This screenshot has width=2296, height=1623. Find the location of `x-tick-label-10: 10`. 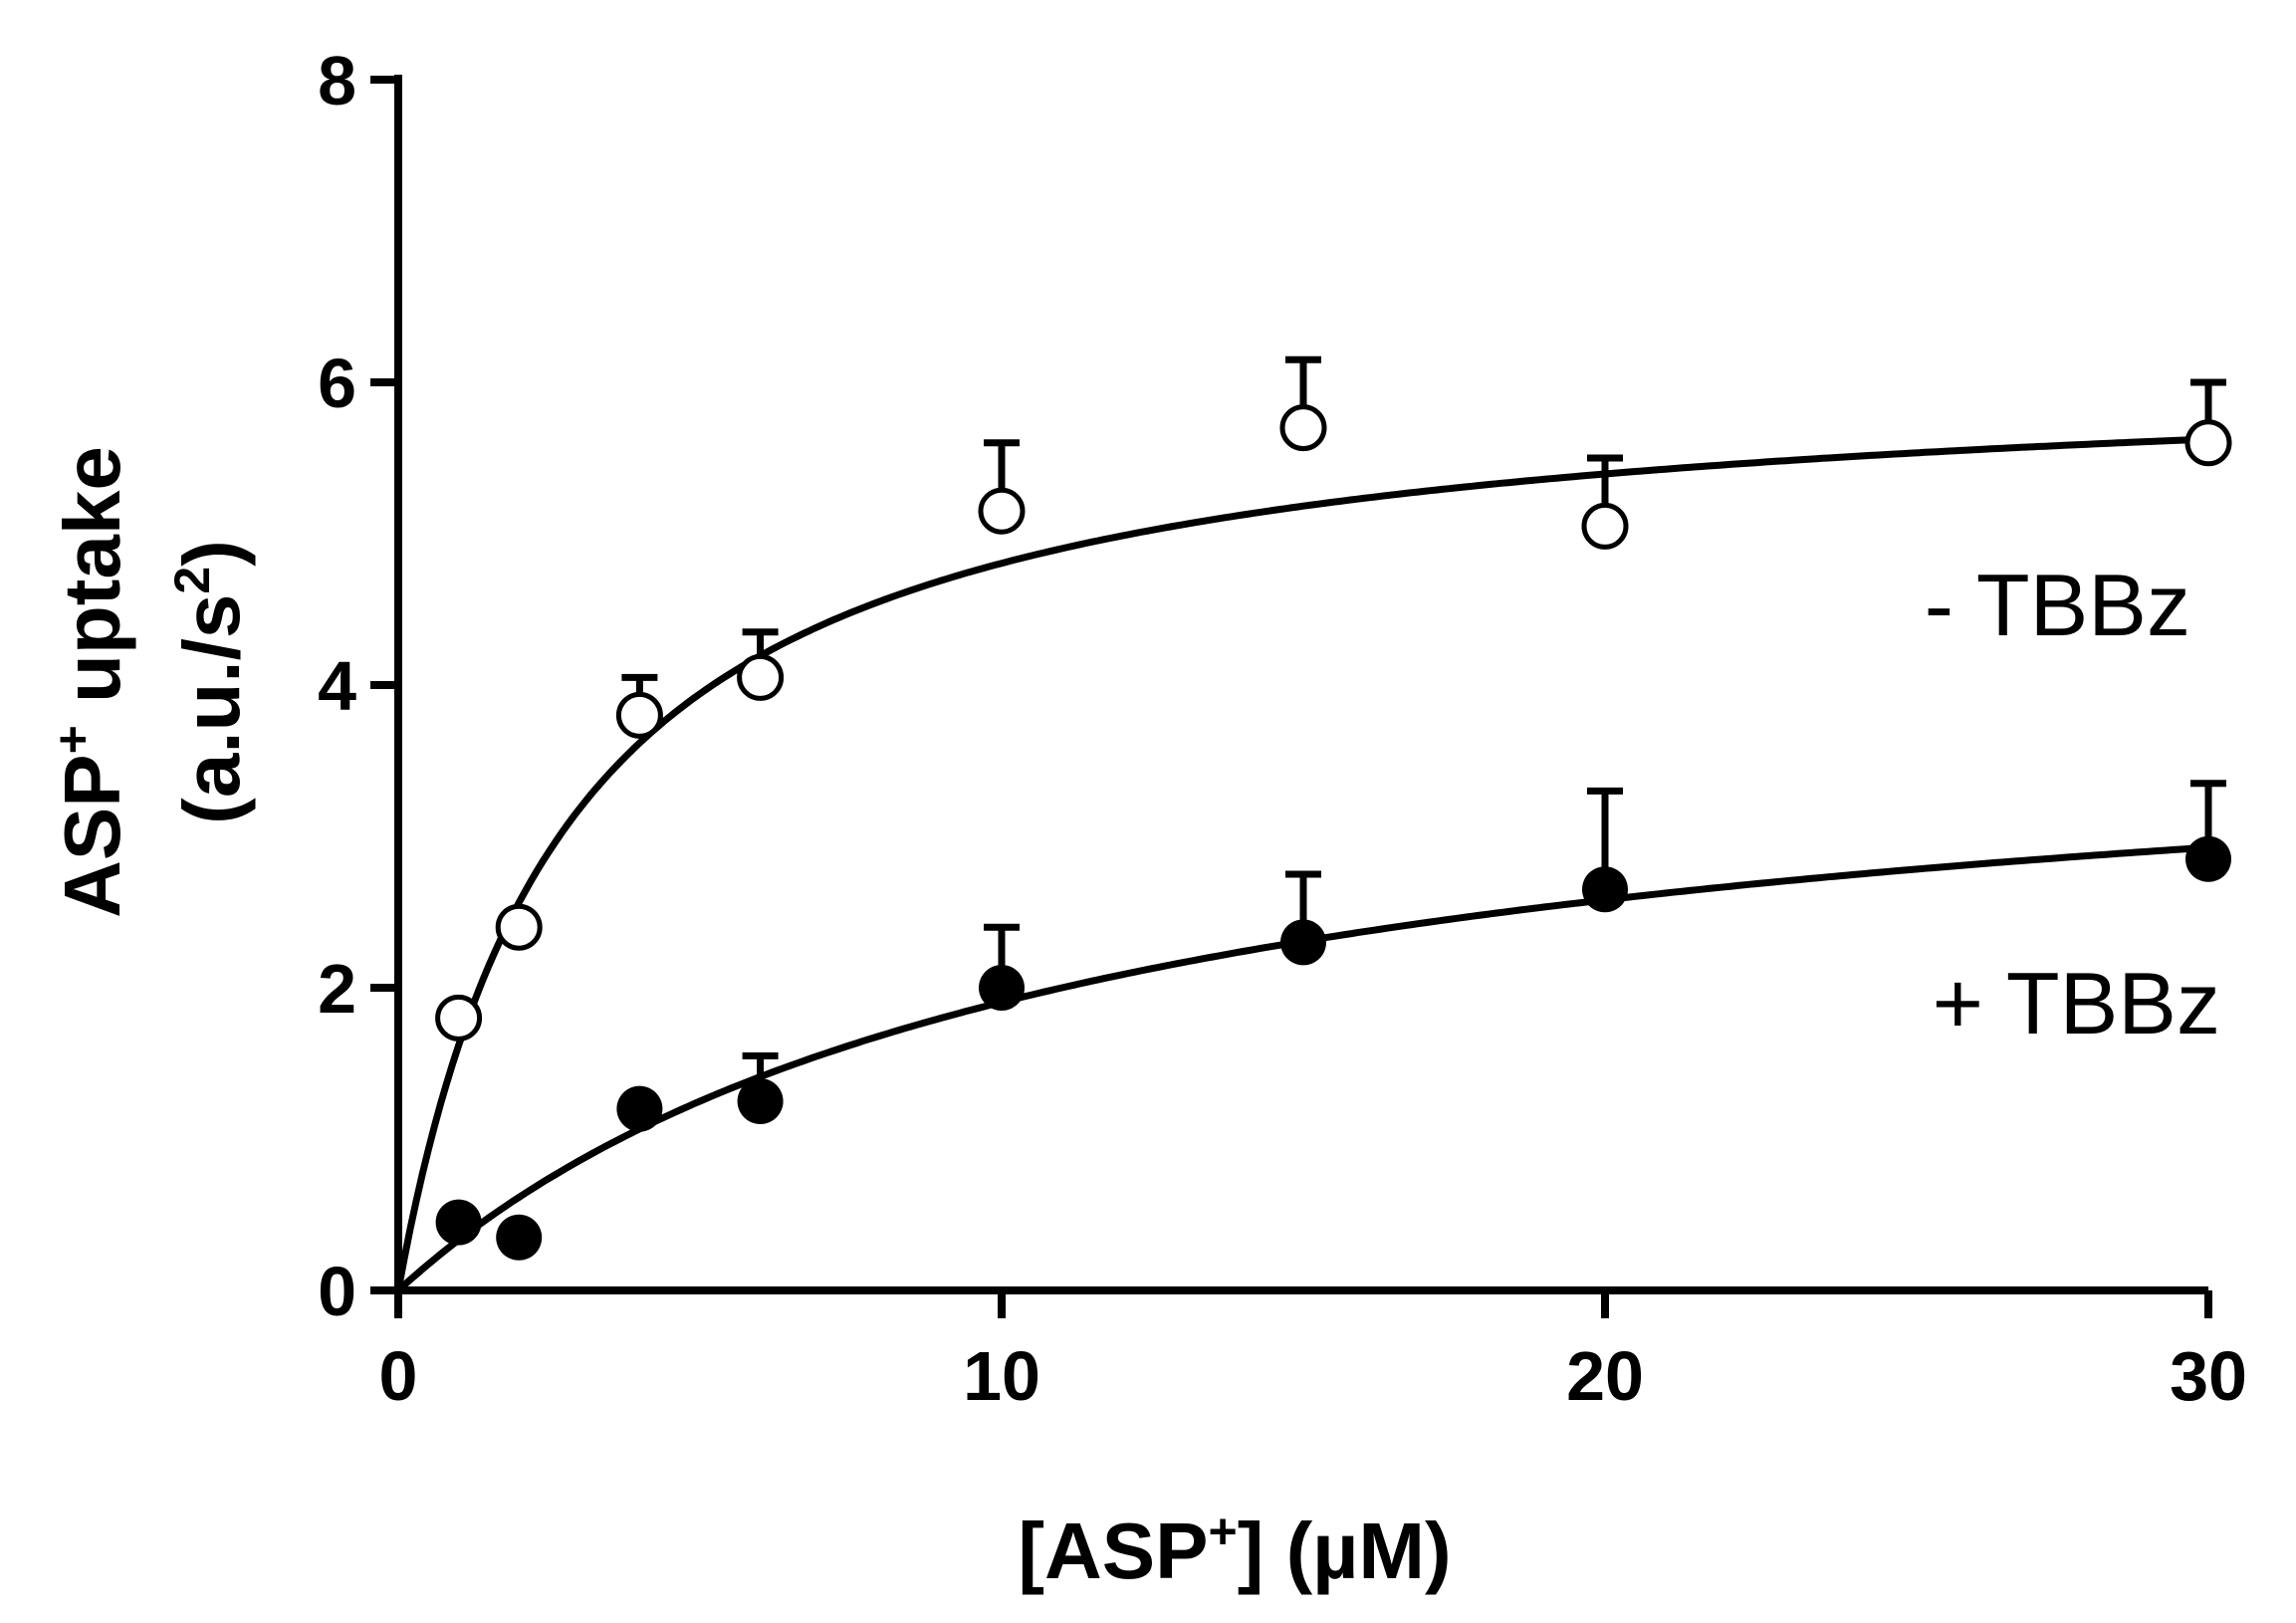

x-tick-label-10: 10 is located at coordinates (1001, 1376).